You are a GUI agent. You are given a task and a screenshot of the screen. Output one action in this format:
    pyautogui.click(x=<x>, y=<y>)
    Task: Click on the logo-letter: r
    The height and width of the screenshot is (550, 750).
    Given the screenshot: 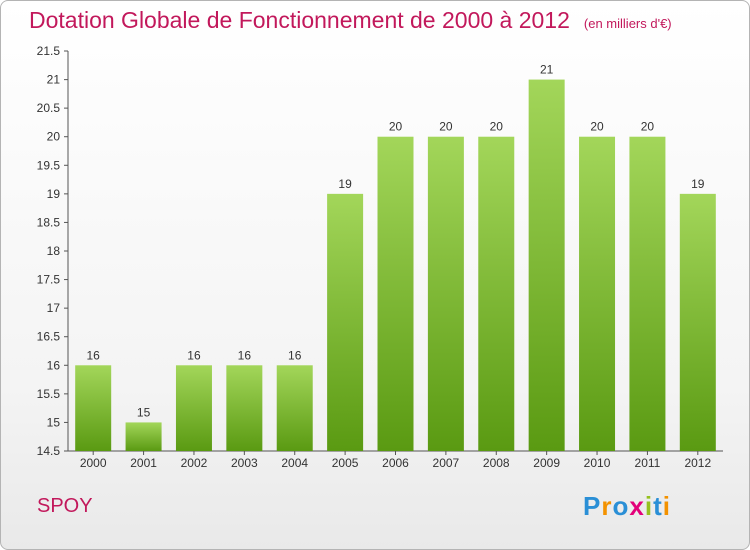 What is the action you would take?
    pyautogui.click(x=607, y=506)
    